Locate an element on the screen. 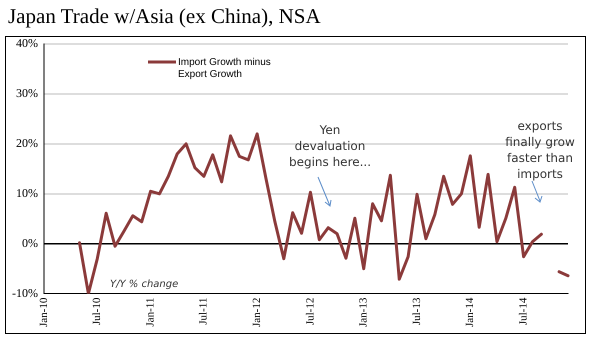 The width and height of the screenshot is (592, 341). chart-title: Japan Trade w/Asia (ex China), NSA is located at coordinates (164, 16).